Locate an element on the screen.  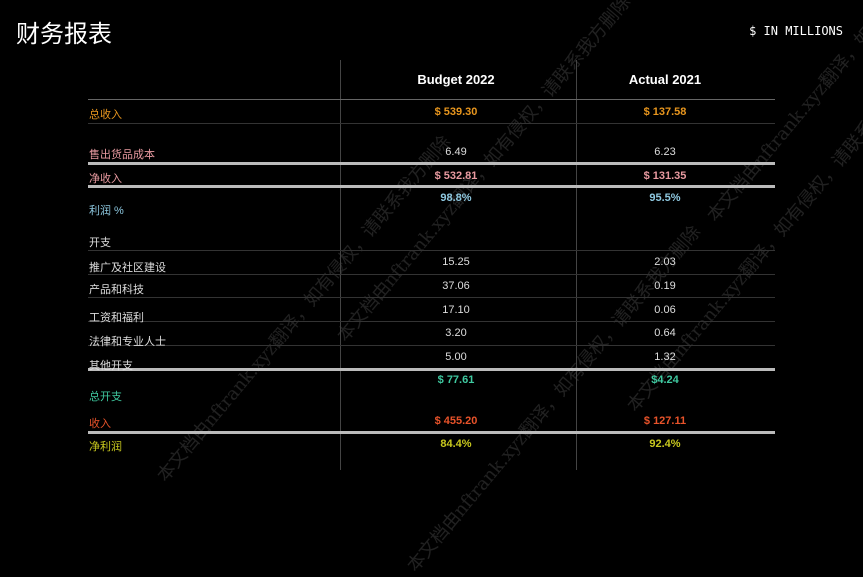
row-label: 净收入 is located at coordinates (105, 179).